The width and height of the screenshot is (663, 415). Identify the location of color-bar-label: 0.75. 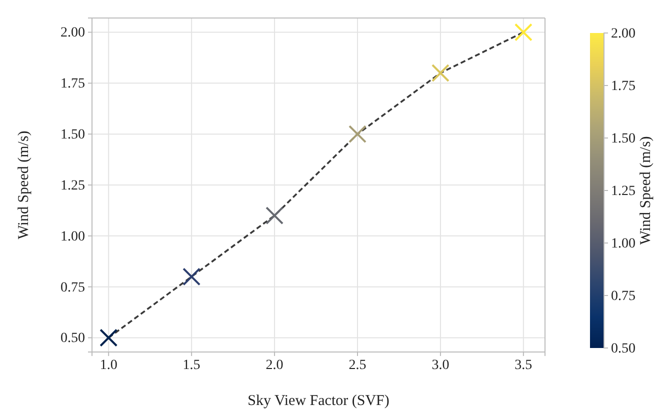
(623, 296).